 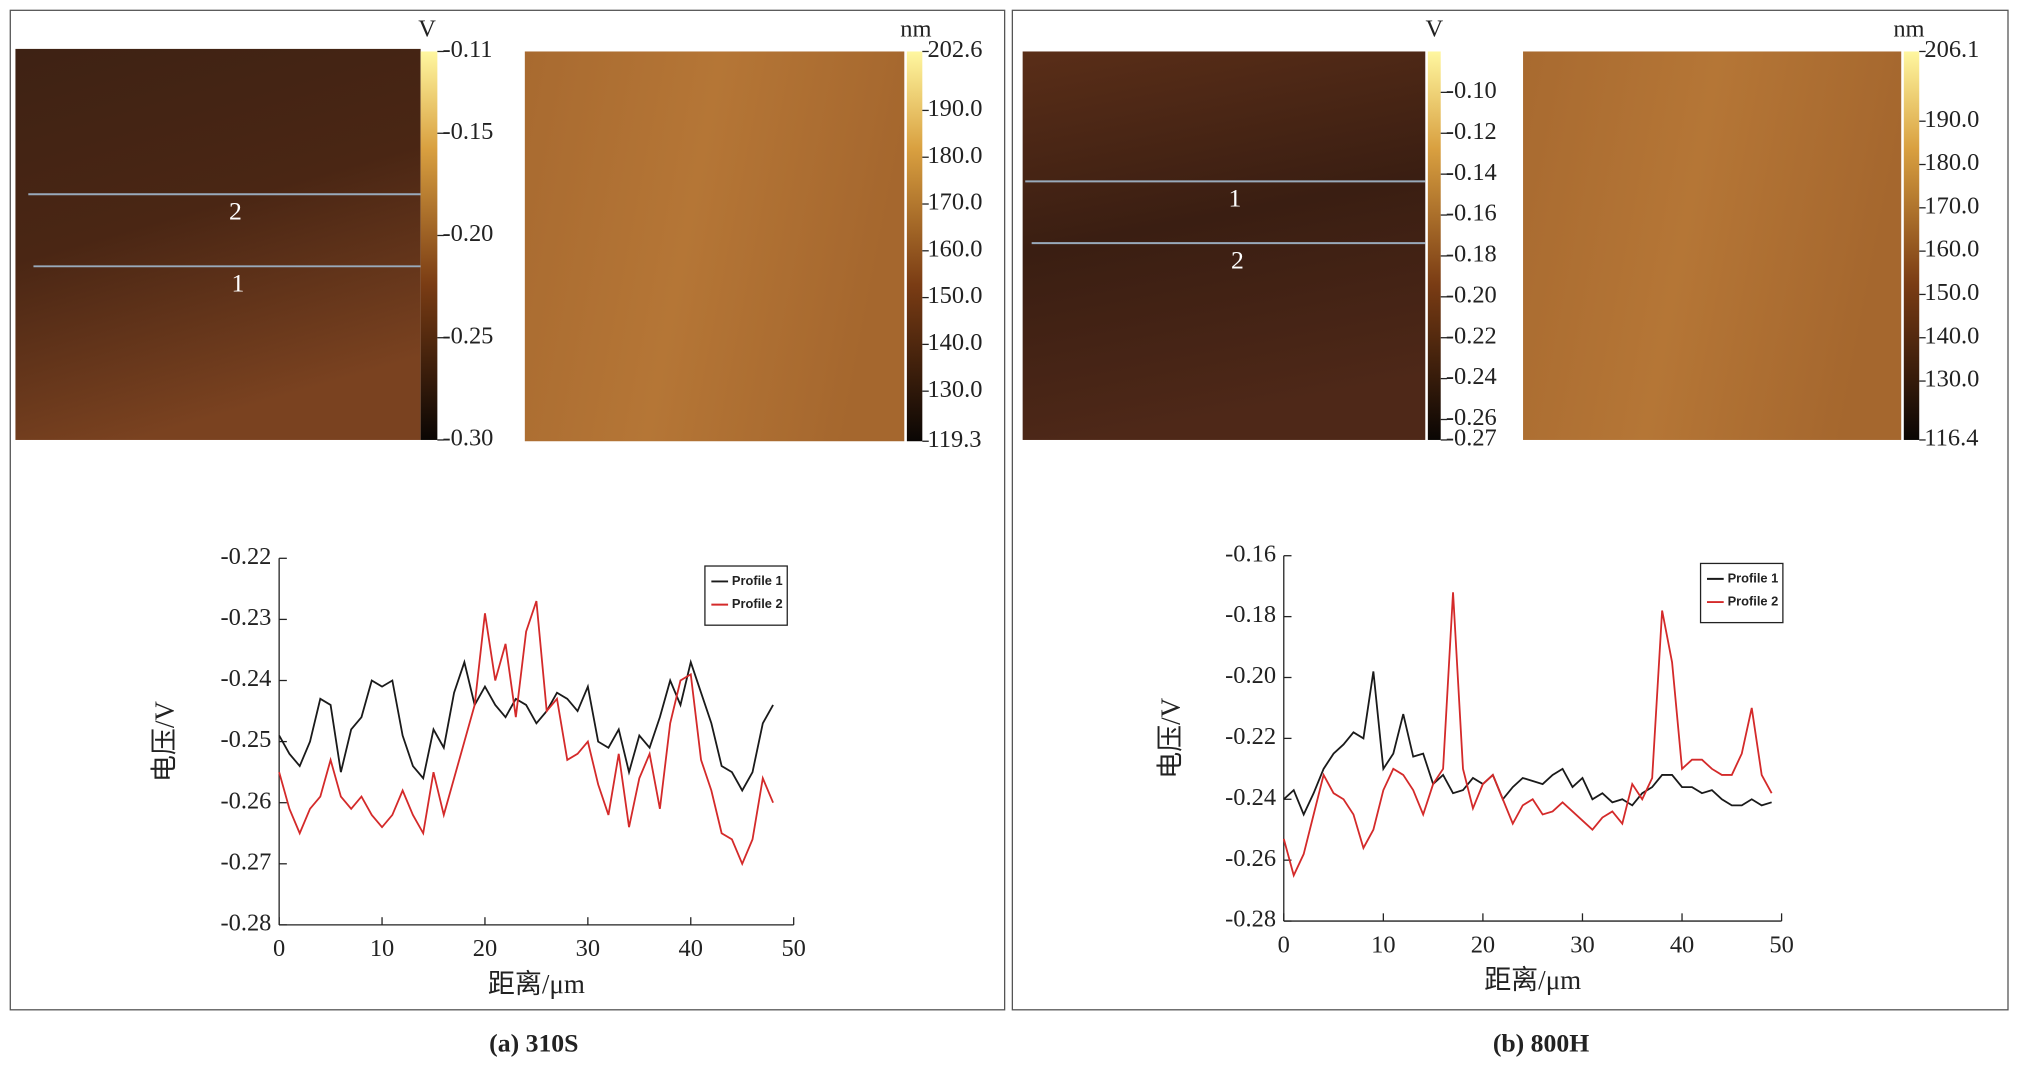 What do you see at coordinates (1951, 438) in the screenshot?
I see `tick-label: 116.4` at bounding box center [1951, 438].